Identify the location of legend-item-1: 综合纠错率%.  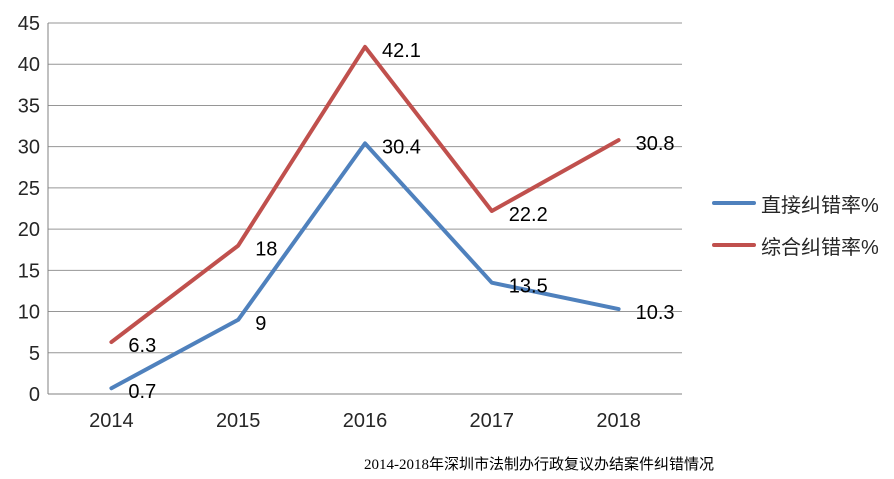
(795, 245).